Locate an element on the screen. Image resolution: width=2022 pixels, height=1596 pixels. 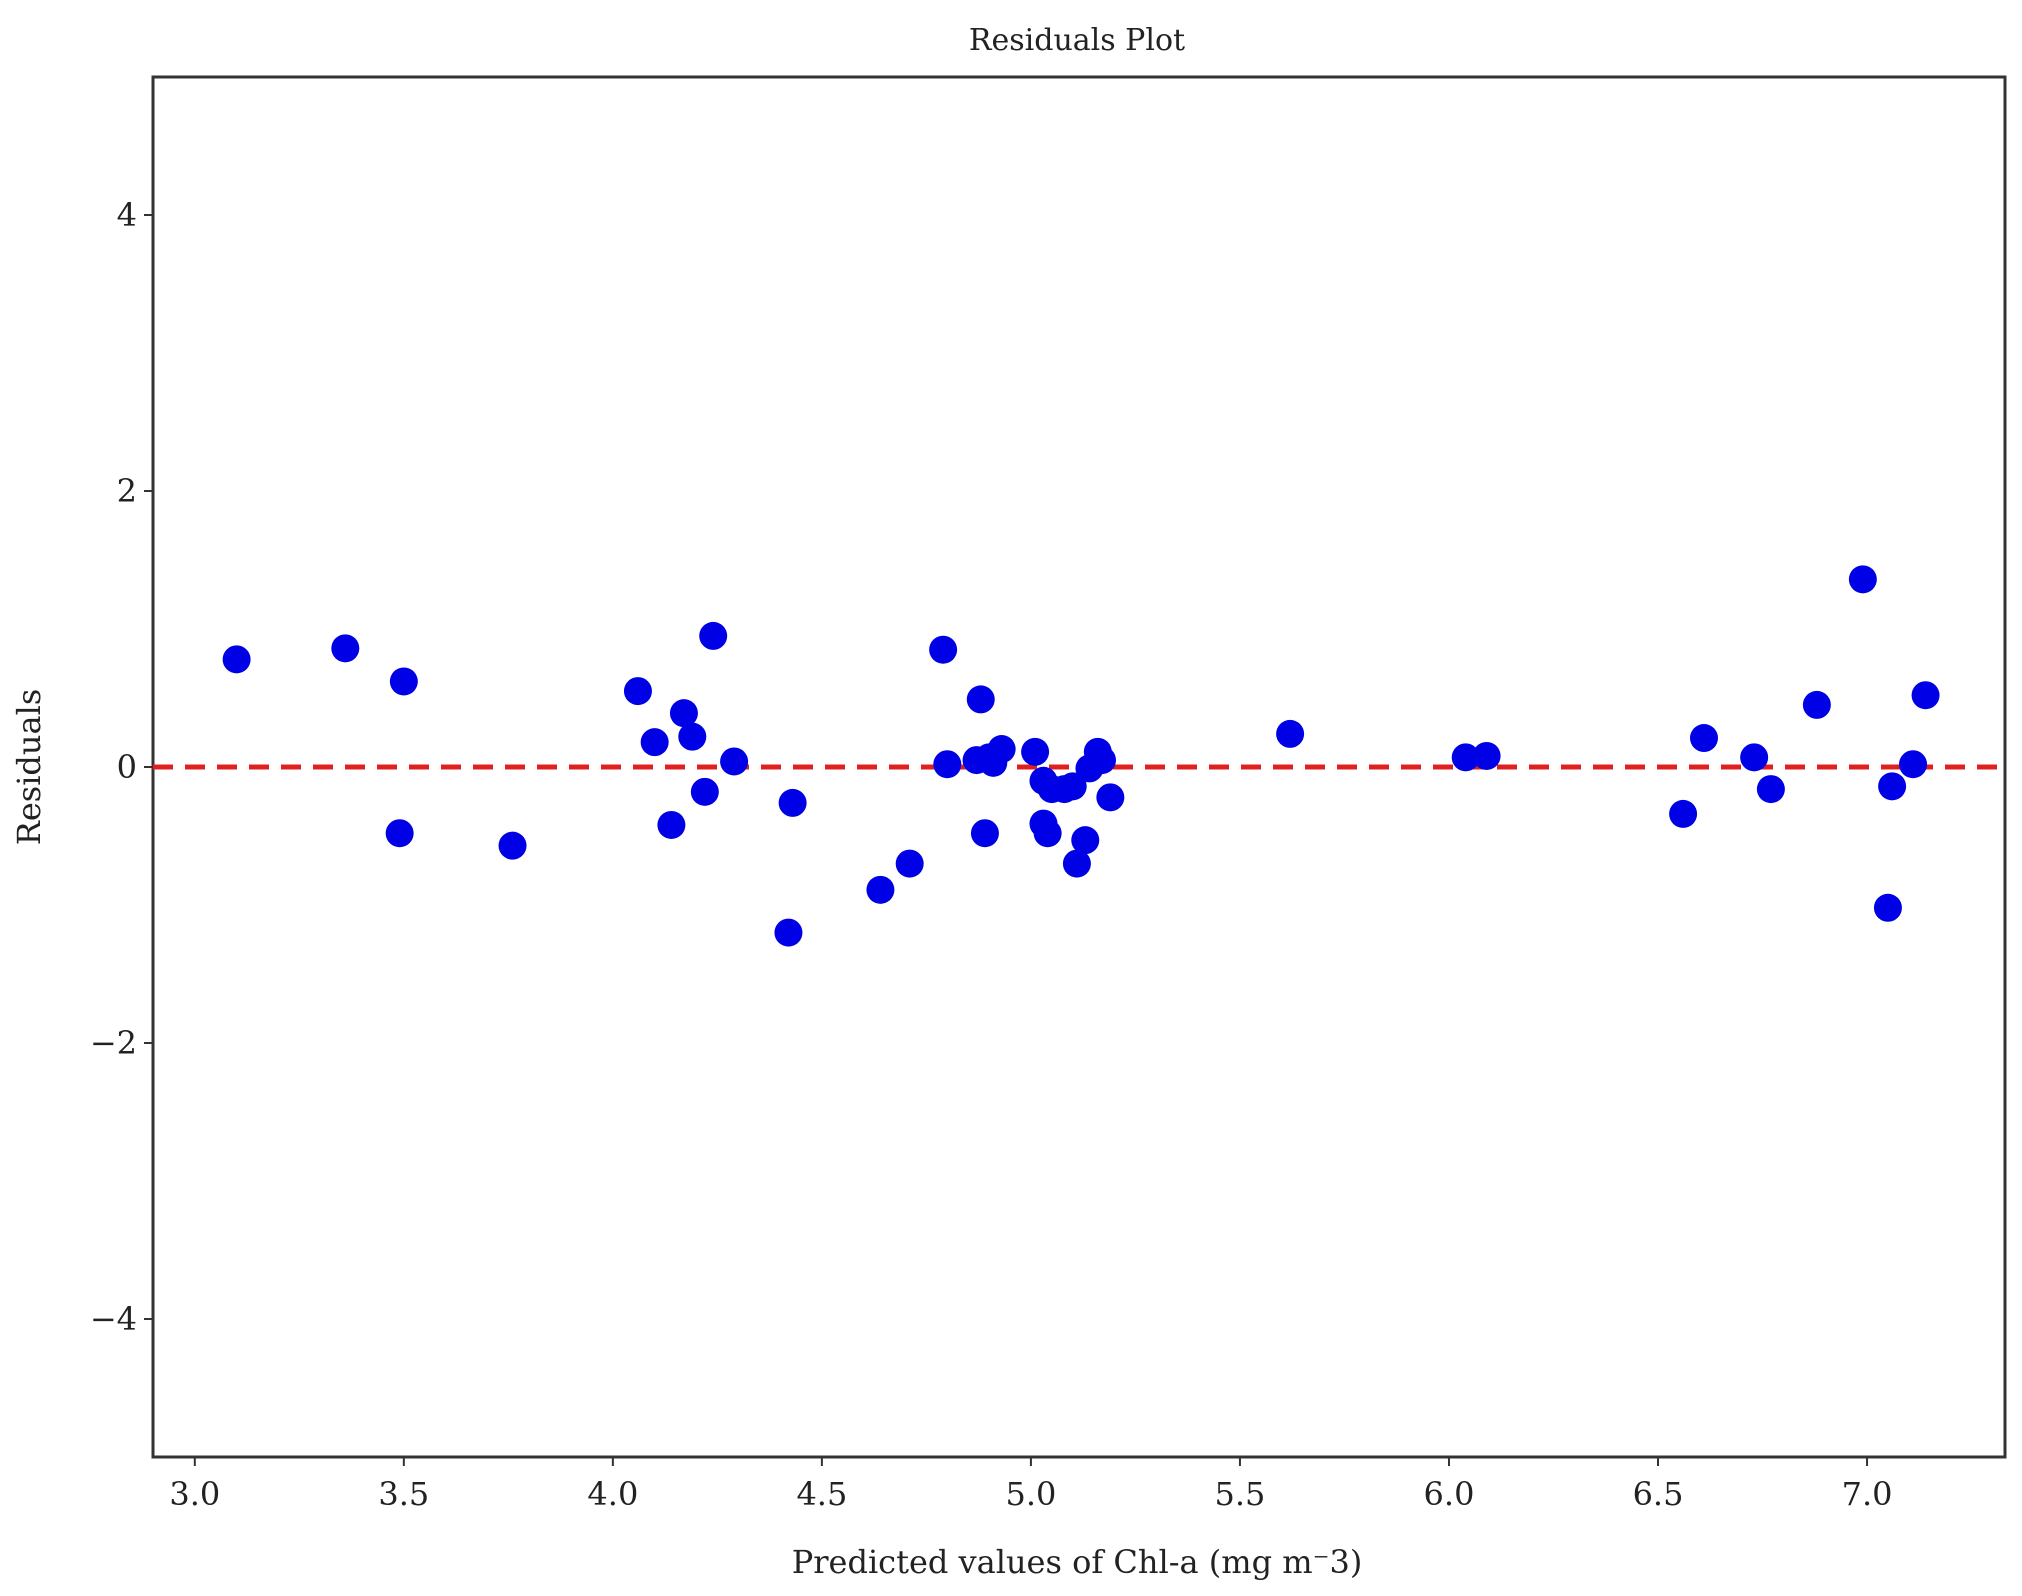
x-tick-label: 4.0 is located at coordinates (612, 1494).